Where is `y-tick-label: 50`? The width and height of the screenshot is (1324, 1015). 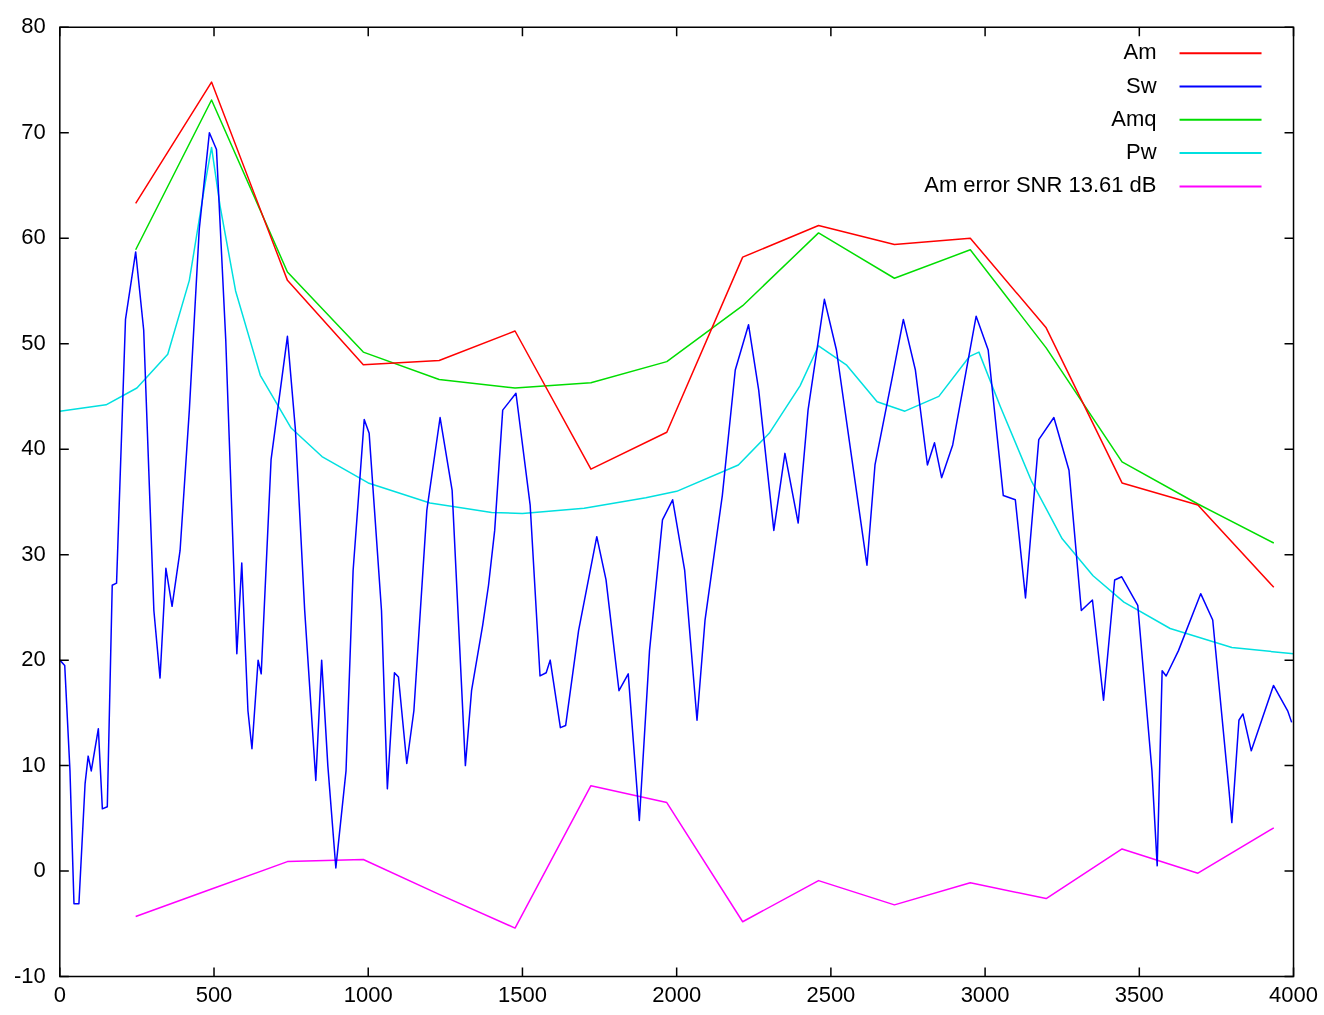
y-tick-label: 50 is located at coordinates (33, 342).